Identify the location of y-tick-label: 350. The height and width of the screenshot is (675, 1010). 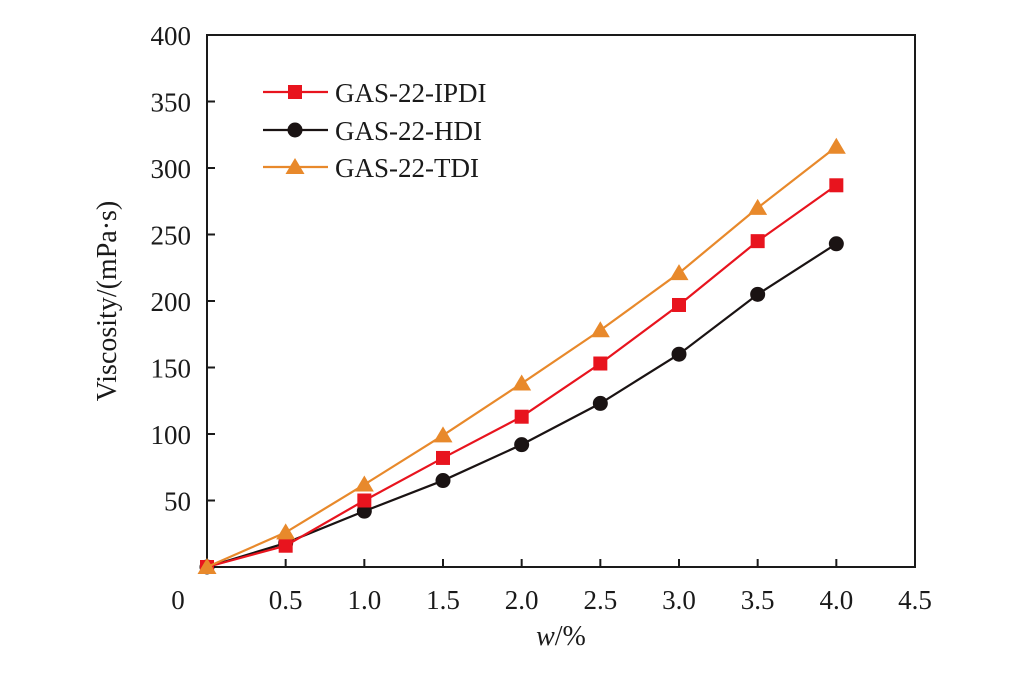
(171, 103).